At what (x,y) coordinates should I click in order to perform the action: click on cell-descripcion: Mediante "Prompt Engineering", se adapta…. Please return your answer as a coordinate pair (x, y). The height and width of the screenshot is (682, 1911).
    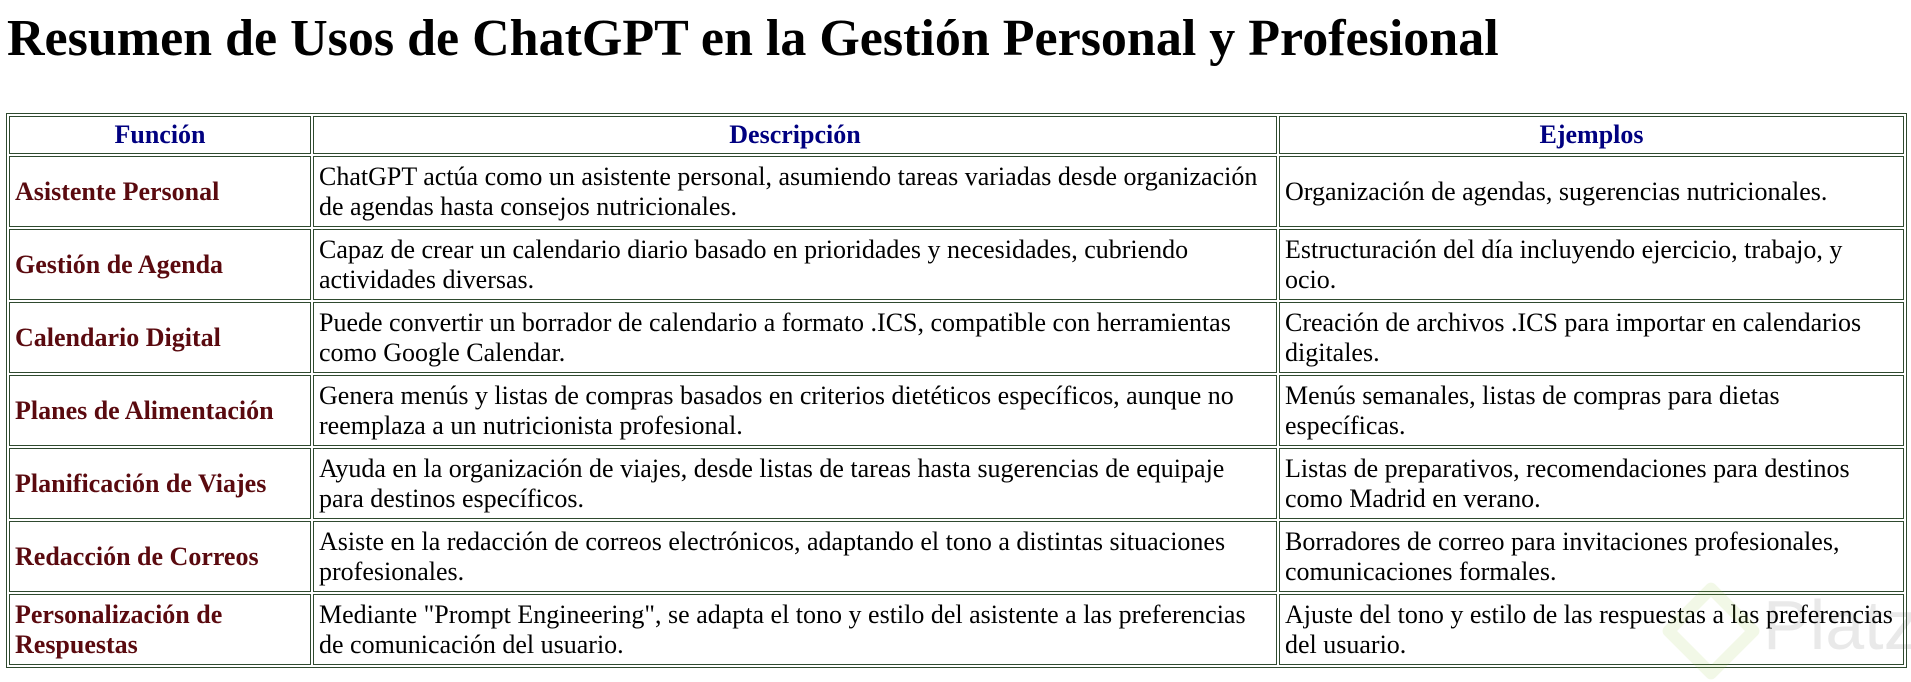
    Looking at the image, I should click on (795, 629).